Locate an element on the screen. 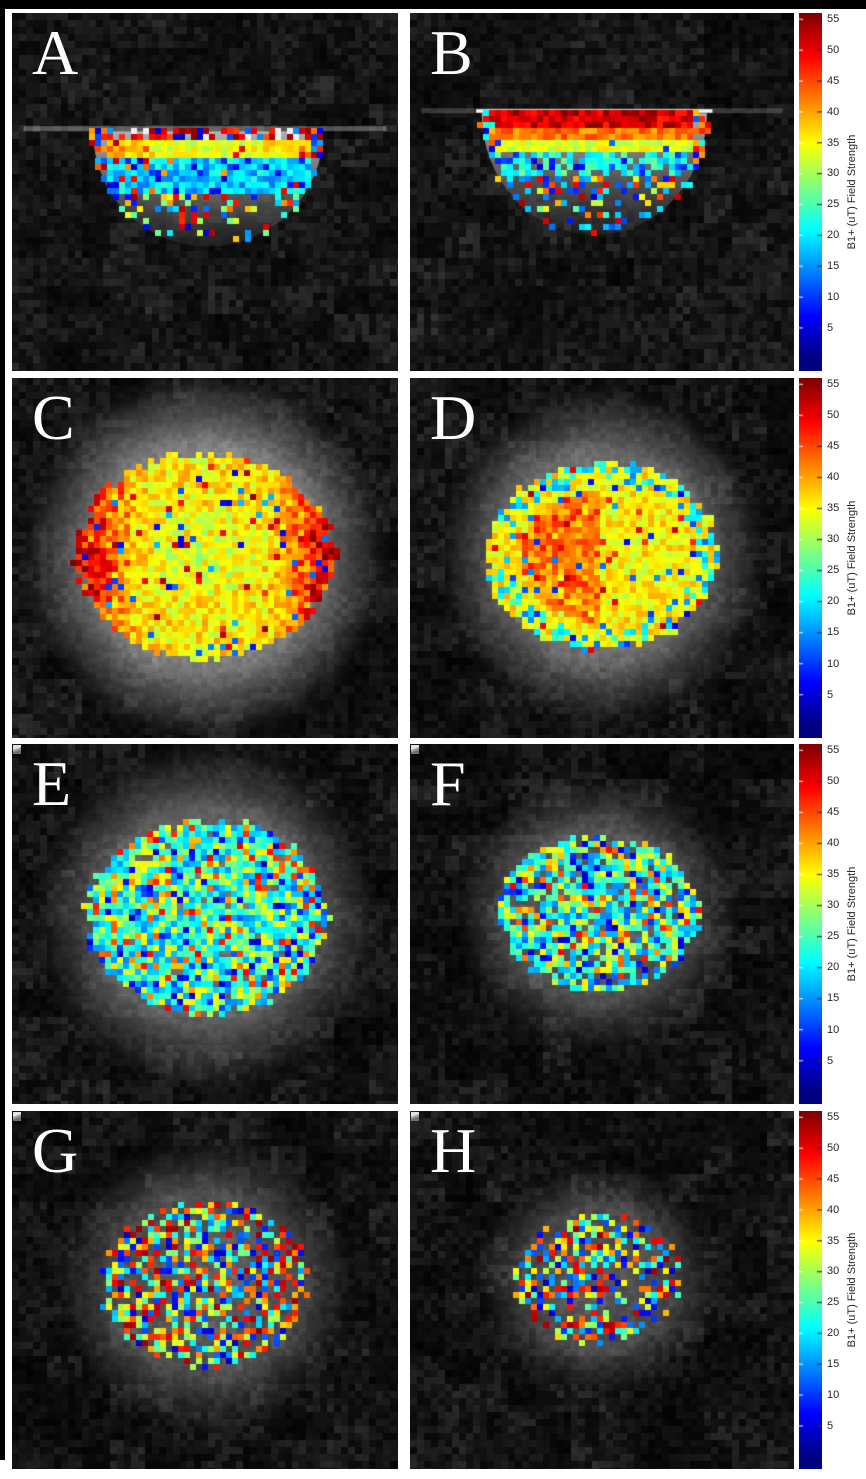 The width and height of the screenshot is (866, 1479). panel-h-label: H is located at coordinates (453, 1150).